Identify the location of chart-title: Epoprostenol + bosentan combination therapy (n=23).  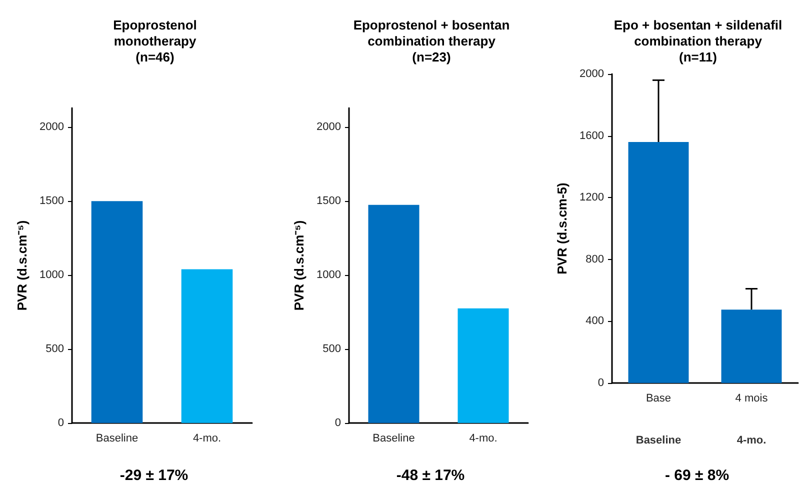
(431, 41).